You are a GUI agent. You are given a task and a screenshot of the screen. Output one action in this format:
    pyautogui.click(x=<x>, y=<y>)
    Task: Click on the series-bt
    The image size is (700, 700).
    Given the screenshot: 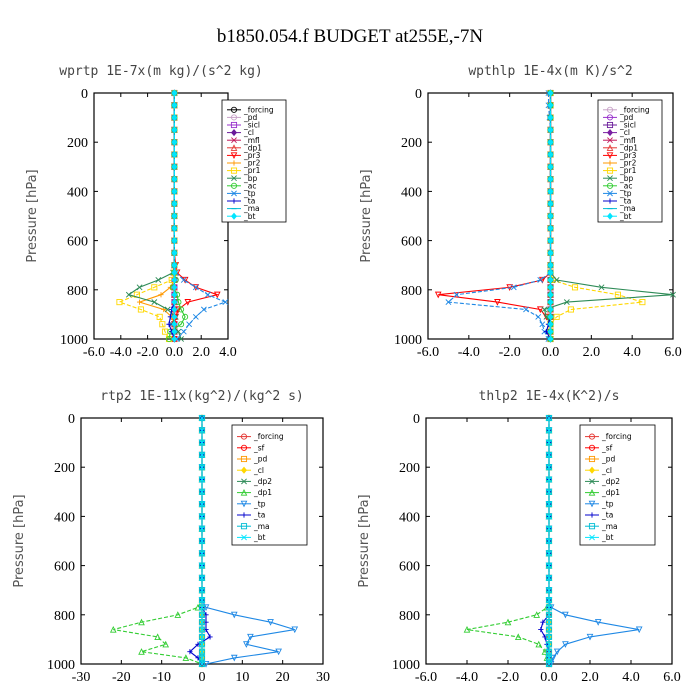 What is the action you would take?
    pyautogui.click(x=202, y=541)
    